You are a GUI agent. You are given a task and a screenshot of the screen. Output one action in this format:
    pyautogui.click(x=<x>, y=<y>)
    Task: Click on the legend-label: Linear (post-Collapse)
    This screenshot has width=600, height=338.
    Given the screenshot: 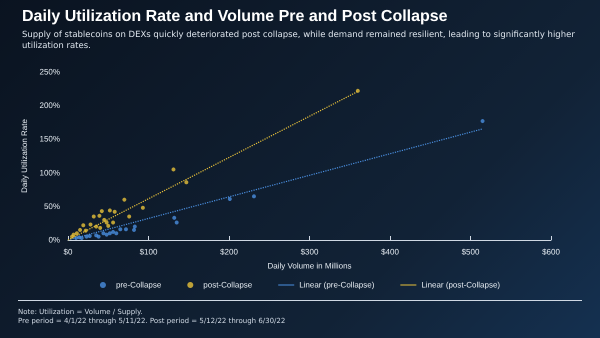 What is the action you would take?
    pyautogui.click(x=460, y=285)
    